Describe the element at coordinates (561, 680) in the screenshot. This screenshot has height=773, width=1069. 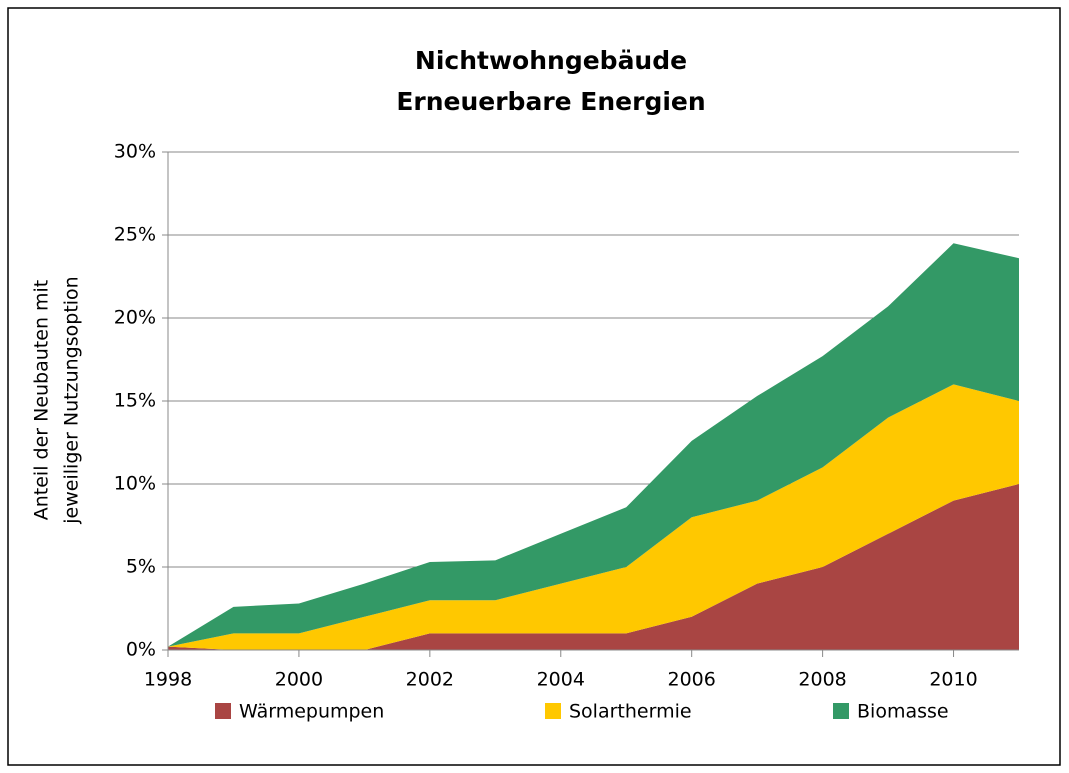
I see `x-tick-label: 2004` at that location.